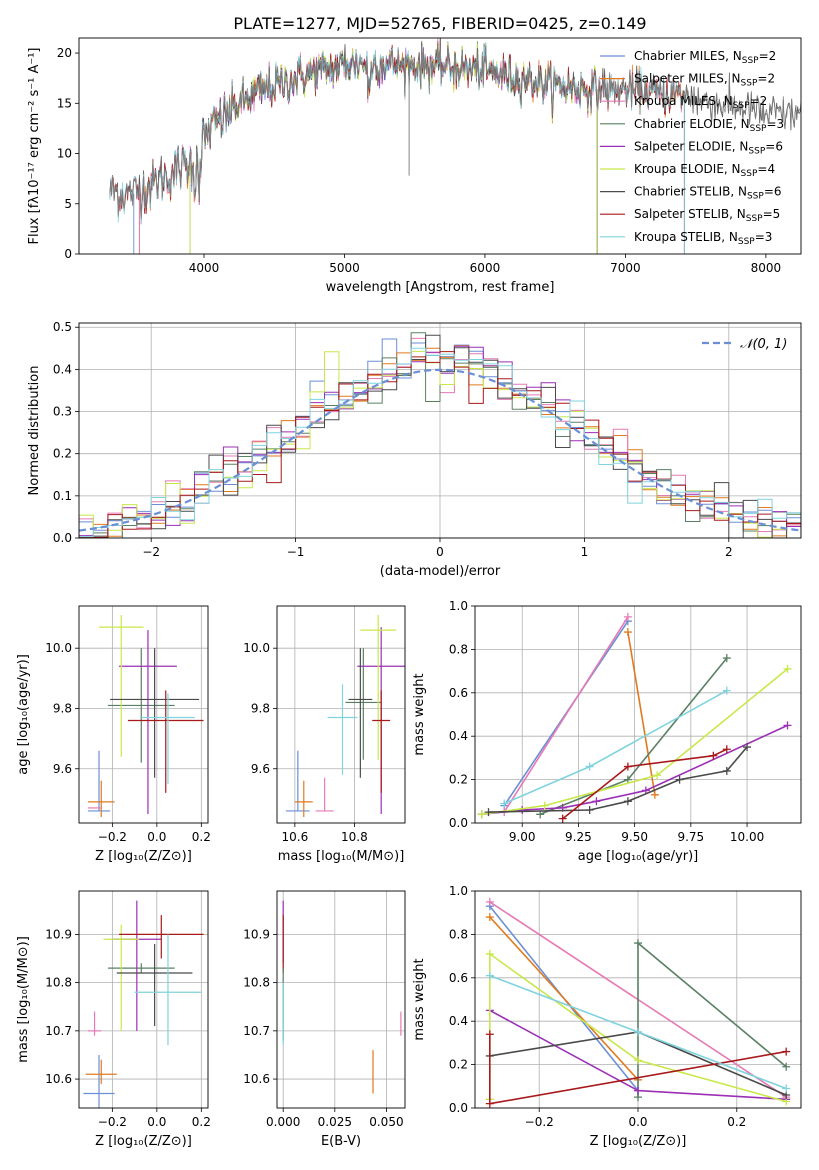  Describe the element at coordinates (341, 1141) in the screenshot. I see `x-axis-label: E(B-V)` at that location.